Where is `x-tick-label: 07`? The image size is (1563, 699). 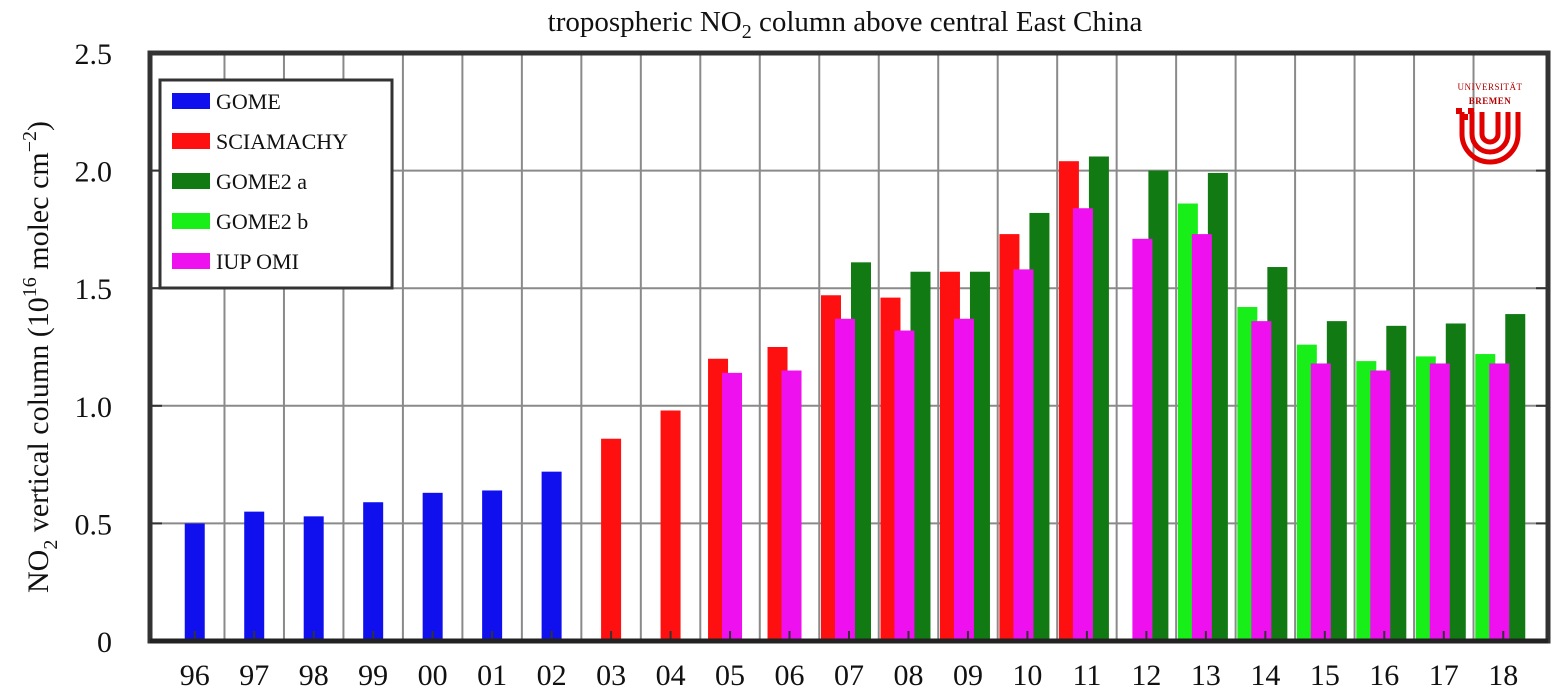 x-tick-label: 07 is located at coordinates (849, 675).